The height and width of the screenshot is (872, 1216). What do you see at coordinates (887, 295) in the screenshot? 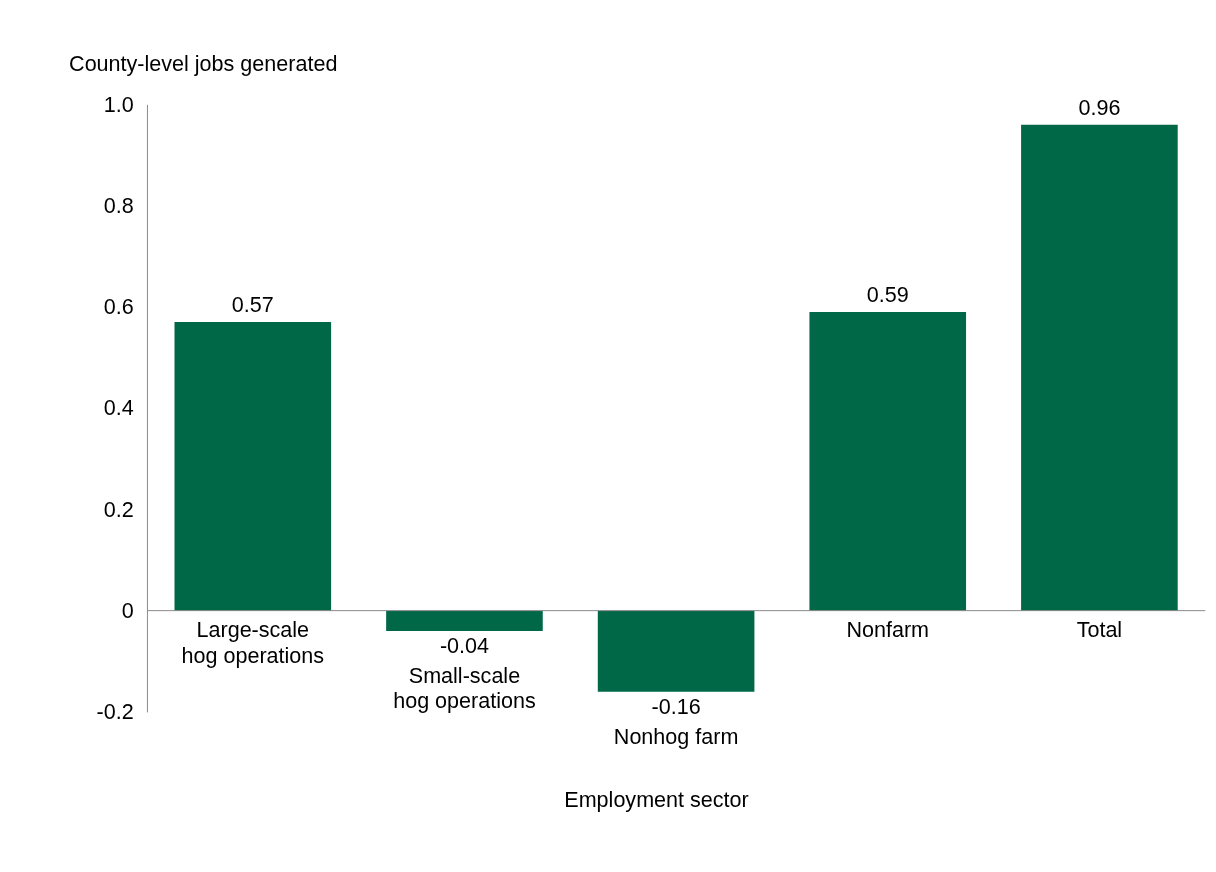
I see `data-label: 0.59` at bounding box center [887, 295].